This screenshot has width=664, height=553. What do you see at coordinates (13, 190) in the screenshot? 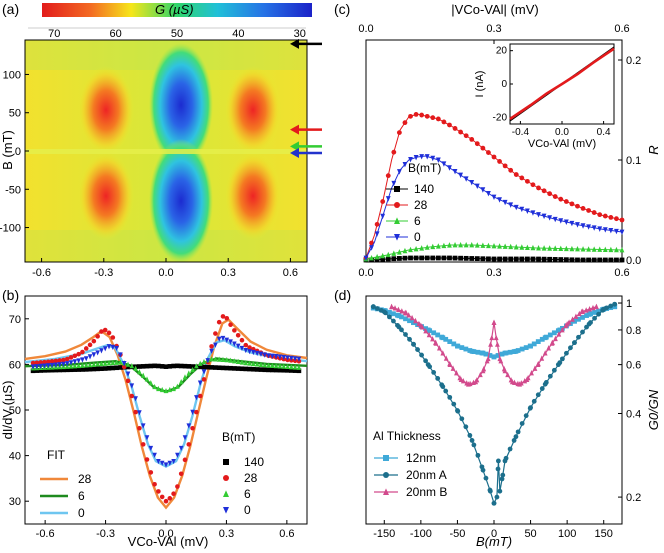
I see `y-tick-label--50: -50` at bounding box center [13, 190].